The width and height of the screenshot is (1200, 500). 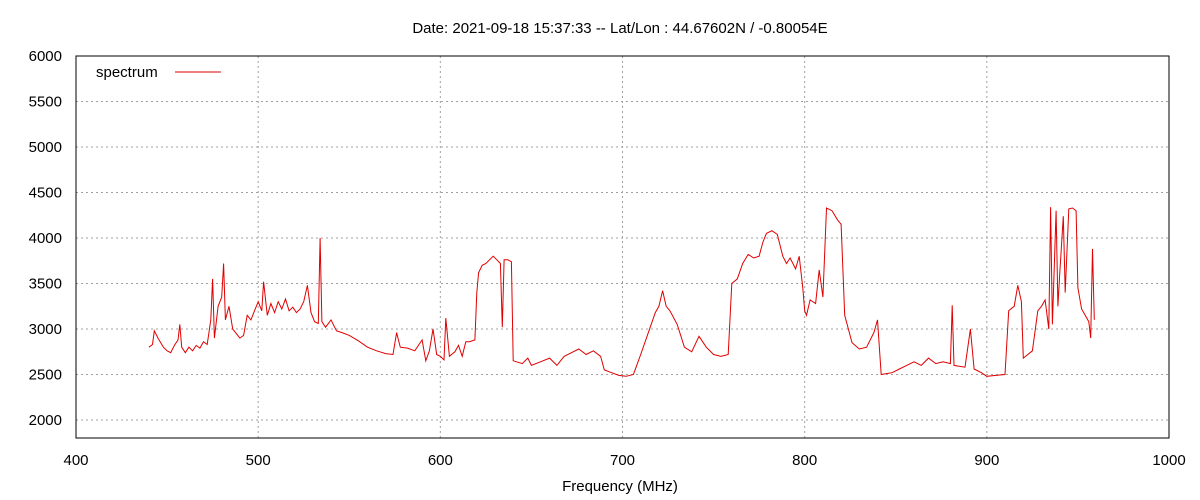 What do you see at coordinates (440, 460) in the screenshot?
I see `x-tick-label: 600` at bounding box center [440, 460].